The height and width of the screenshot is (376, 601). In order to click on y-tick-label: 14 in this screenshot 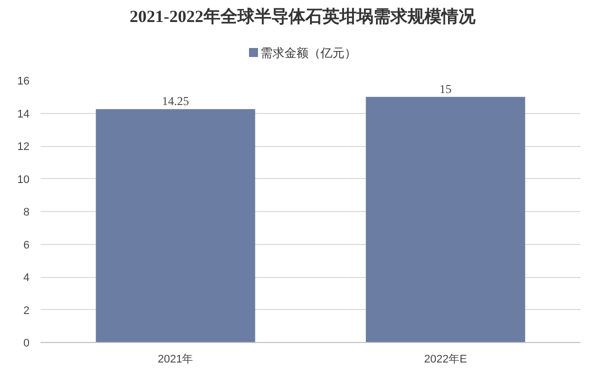, I will do `click(23, 114)`.